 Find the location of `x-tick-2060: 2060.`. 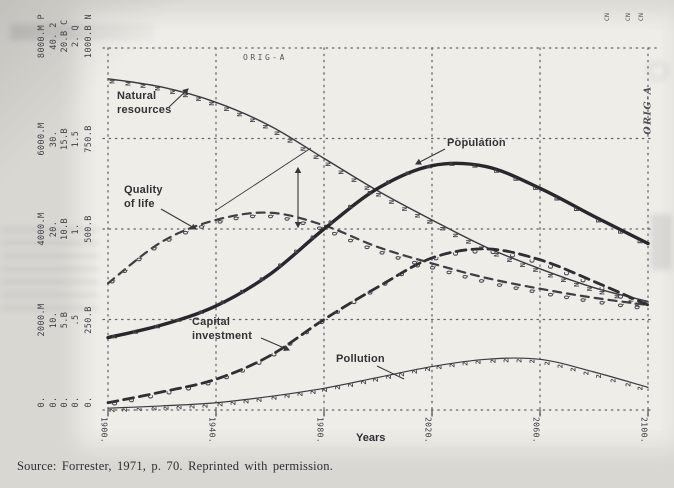

x-tick-2060: 2060. is located at coordinates (536, 430).